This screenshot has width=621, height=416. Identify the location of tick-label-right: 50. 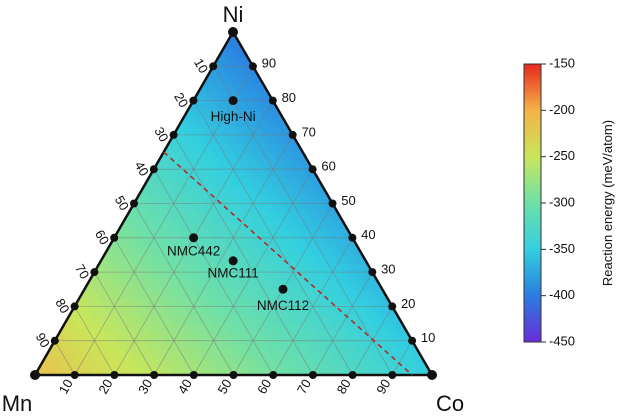
(348, 200).